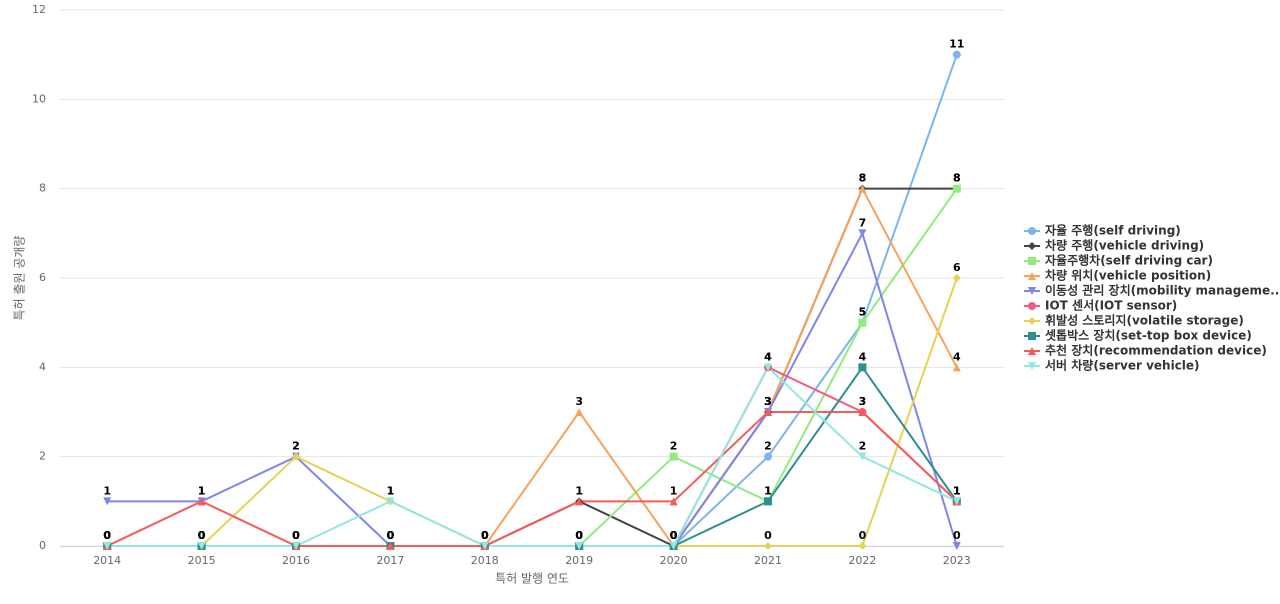 This screenshot has height=604, width=1280. Describe the element at coordinates (202, 560) in the screenshot. I see `x-tick-label: 2015` at that location.